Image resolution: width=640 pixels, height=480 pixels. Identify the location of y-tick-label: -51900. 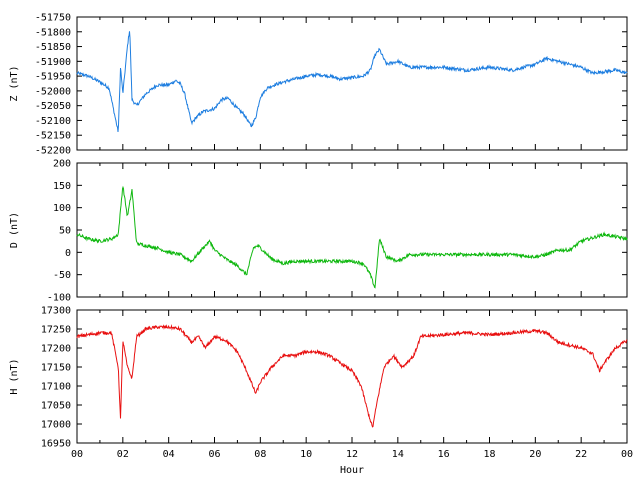
(53, 62).